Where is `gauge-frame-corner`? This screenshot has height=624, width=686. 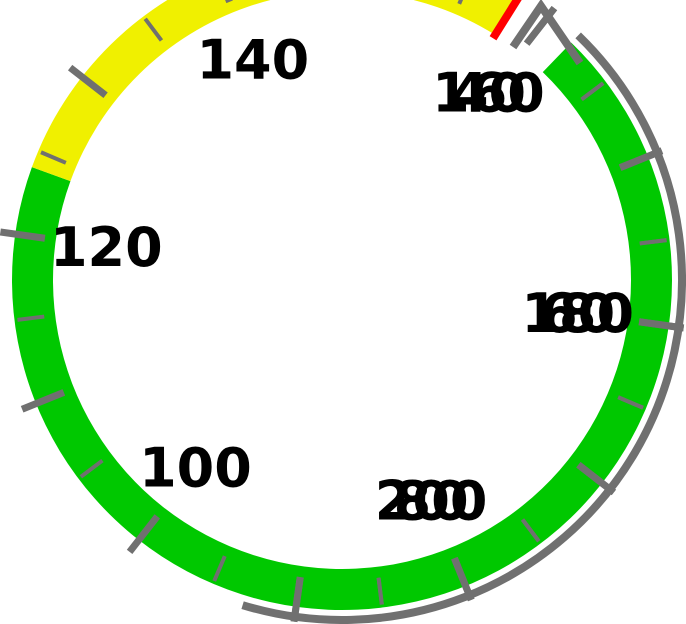
gauge-frame-corner is located at coordinates (546, 33).